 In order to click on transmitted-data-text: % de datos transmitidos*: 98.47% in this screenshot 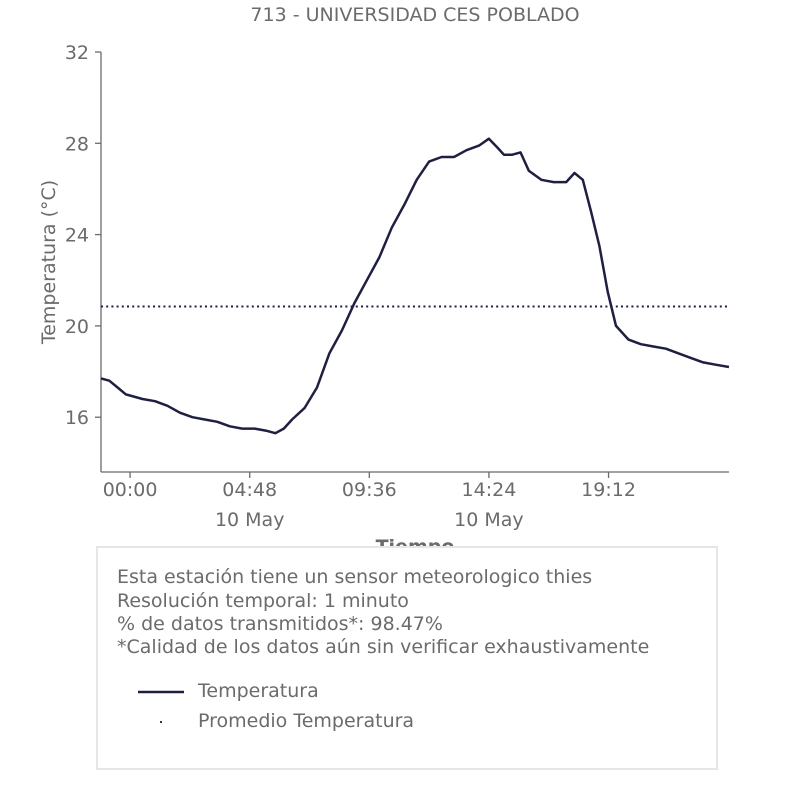, I will do `click(280, 624)`.